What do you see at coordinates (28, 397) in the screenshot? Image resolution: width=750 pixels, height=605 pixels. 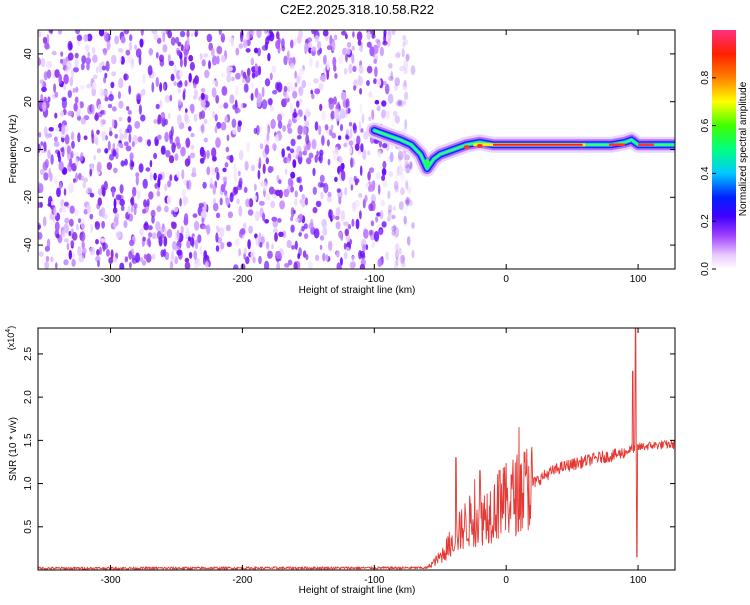 I see `y-tick-label: 2.0` at bounding box center [28, 397].